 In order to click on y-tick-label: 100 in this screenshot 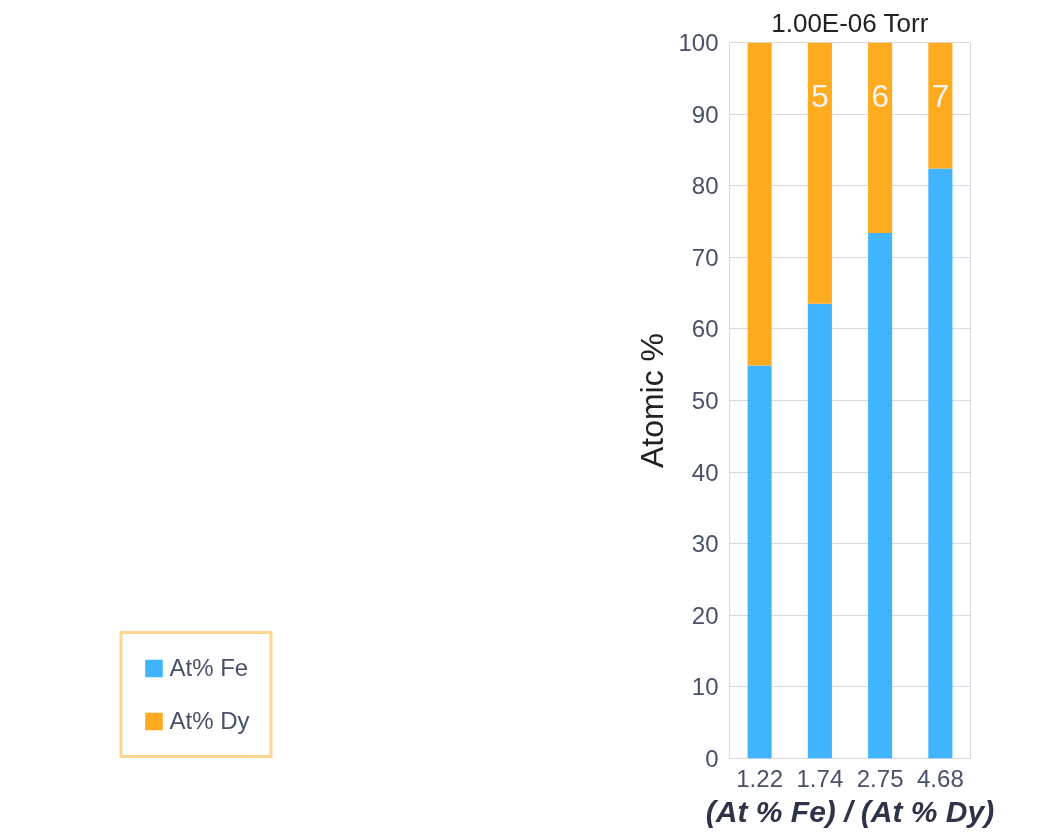, I will do `click(698, 42)`.